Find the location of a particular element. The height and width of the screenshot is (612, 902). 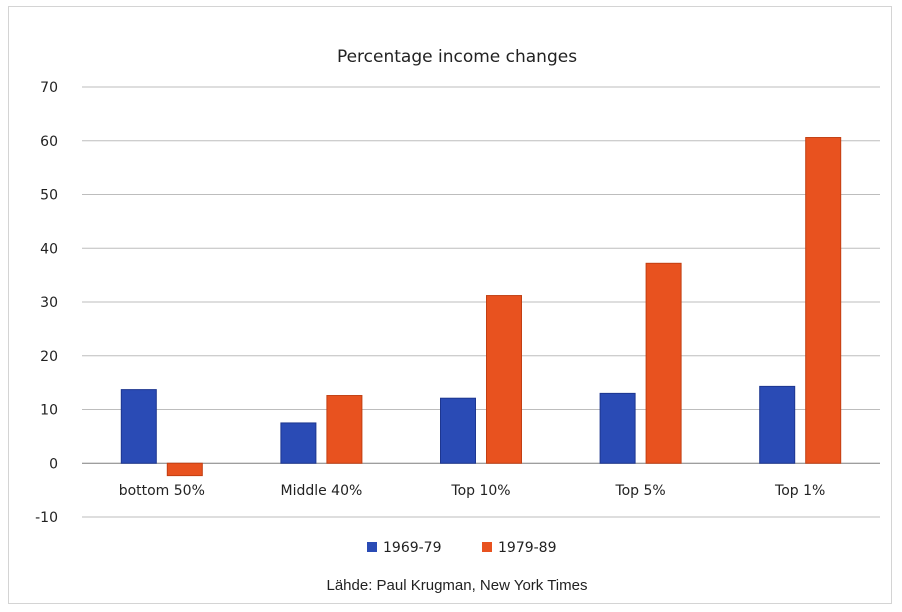

category-label: bottom 50% is located at coordinates (162, 491).